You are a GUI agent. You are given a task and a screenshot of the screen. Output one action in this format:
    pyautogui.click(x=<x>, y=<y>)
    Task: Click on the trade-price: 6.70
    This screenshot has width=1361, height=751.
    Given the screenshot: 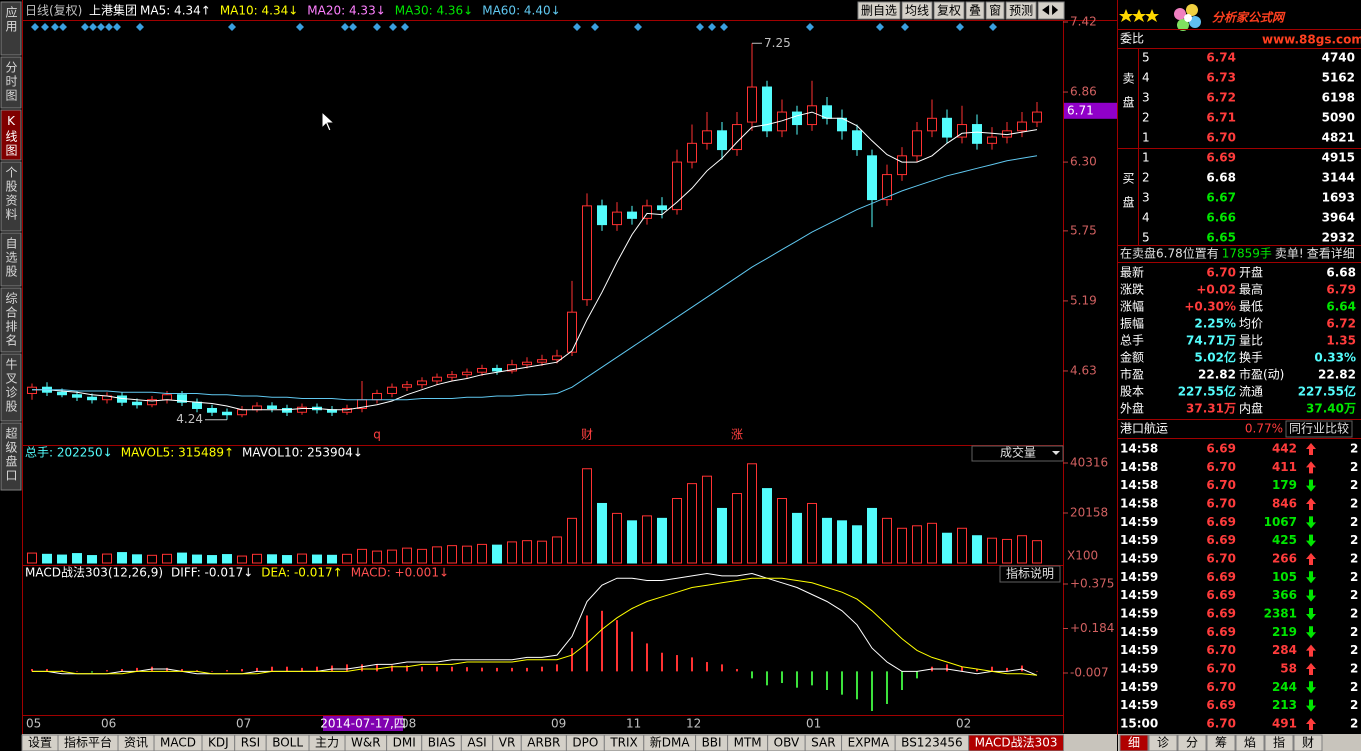 What is the action you would take?
    pyautogui.click(x=1221, y=485)
    